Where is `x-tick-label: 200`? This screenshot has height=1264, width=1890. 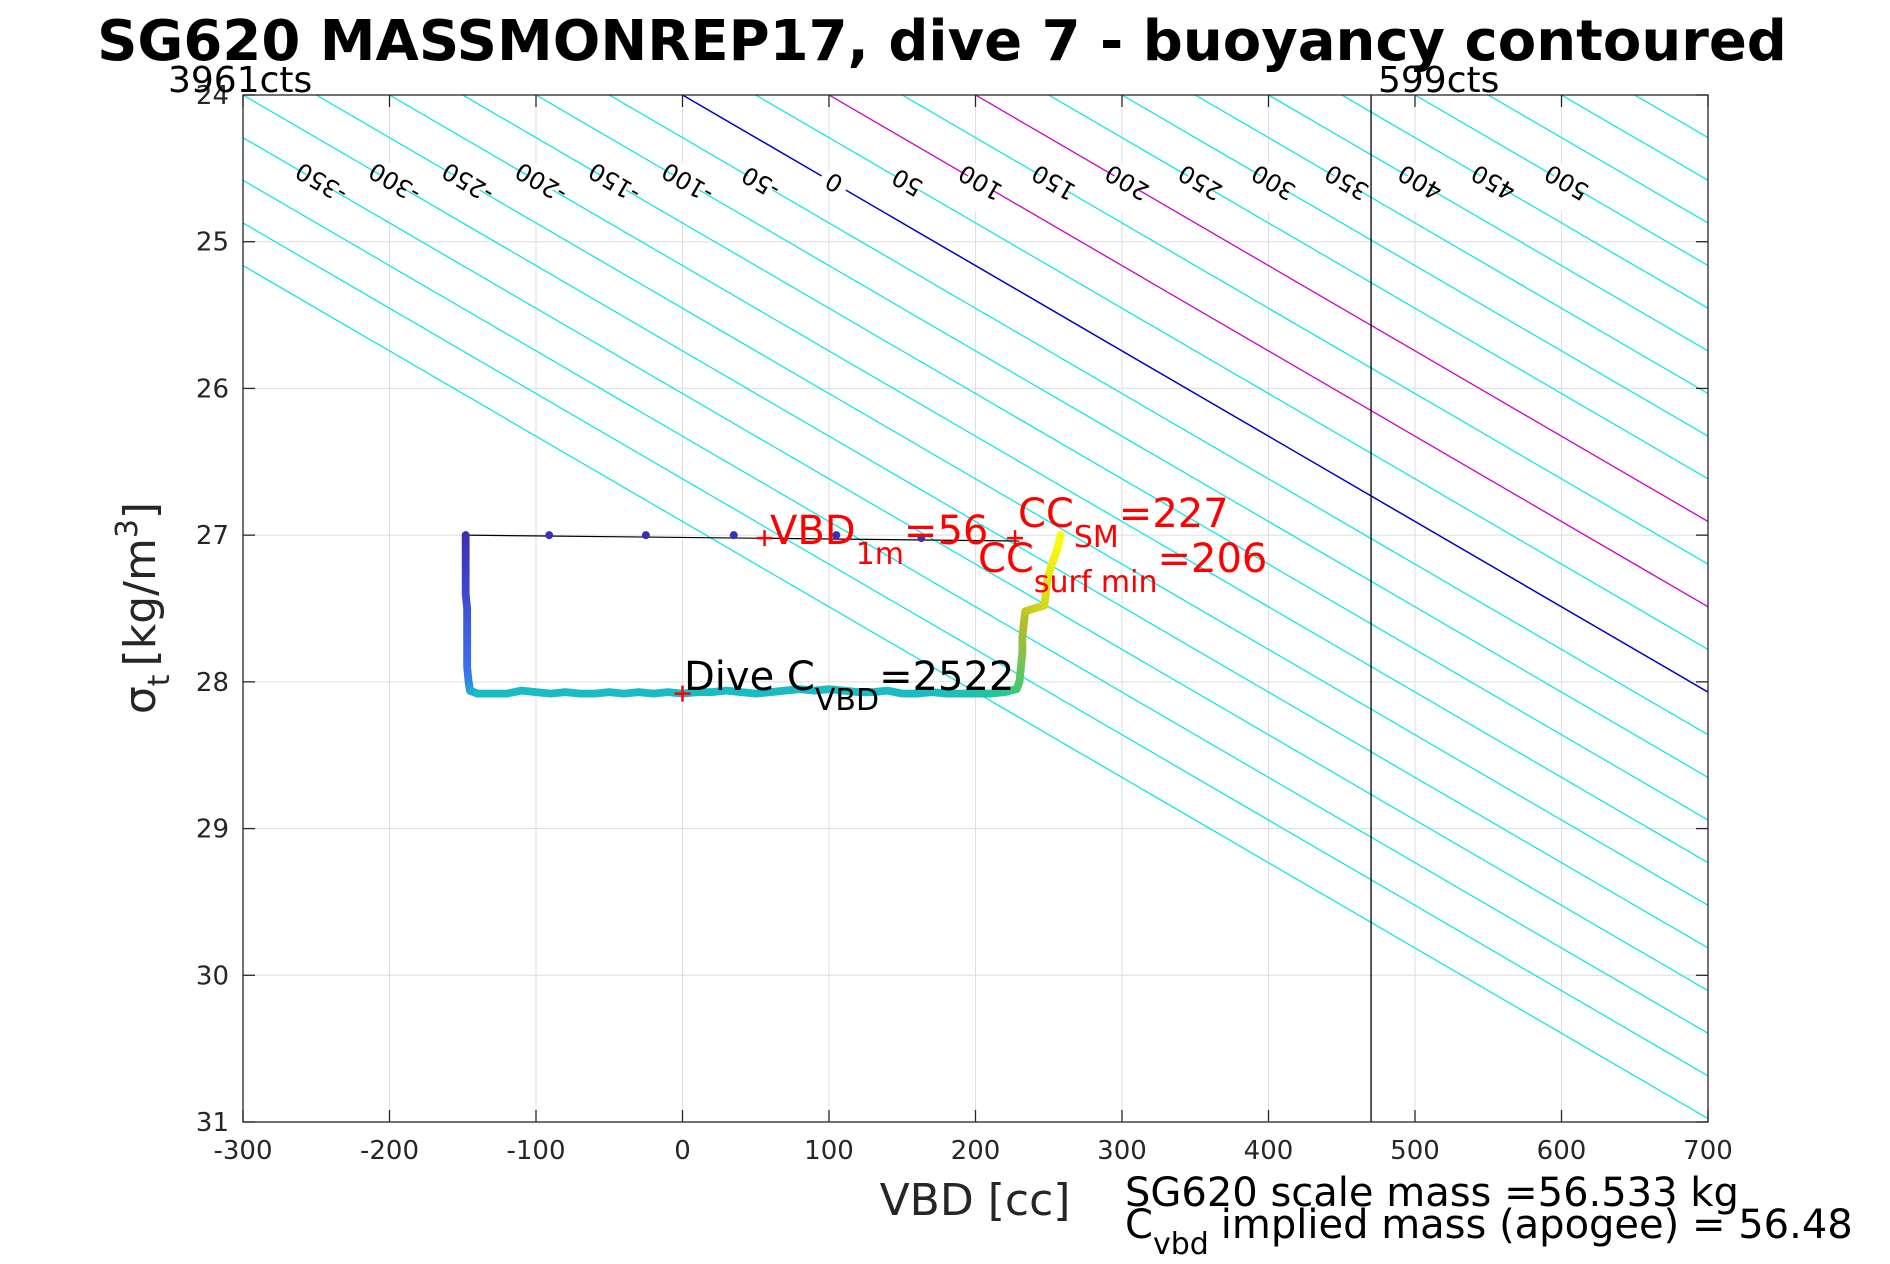
x-tick-label: 200 is located at coordinates (976, 1151).